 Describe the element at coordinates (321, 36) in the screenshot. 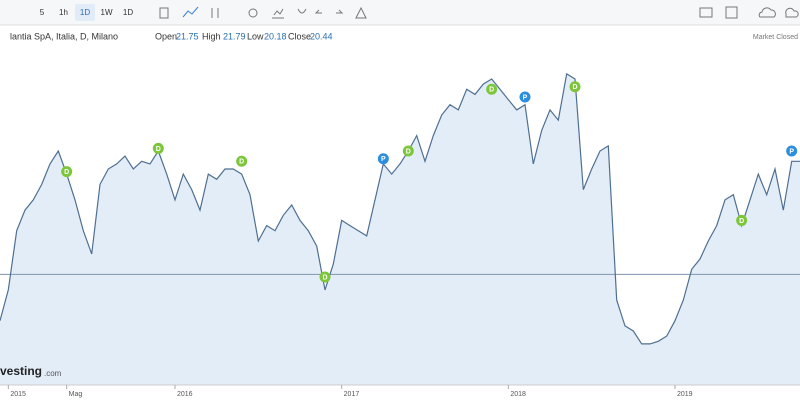

I see `ohlc-value: 20.44` at that location.